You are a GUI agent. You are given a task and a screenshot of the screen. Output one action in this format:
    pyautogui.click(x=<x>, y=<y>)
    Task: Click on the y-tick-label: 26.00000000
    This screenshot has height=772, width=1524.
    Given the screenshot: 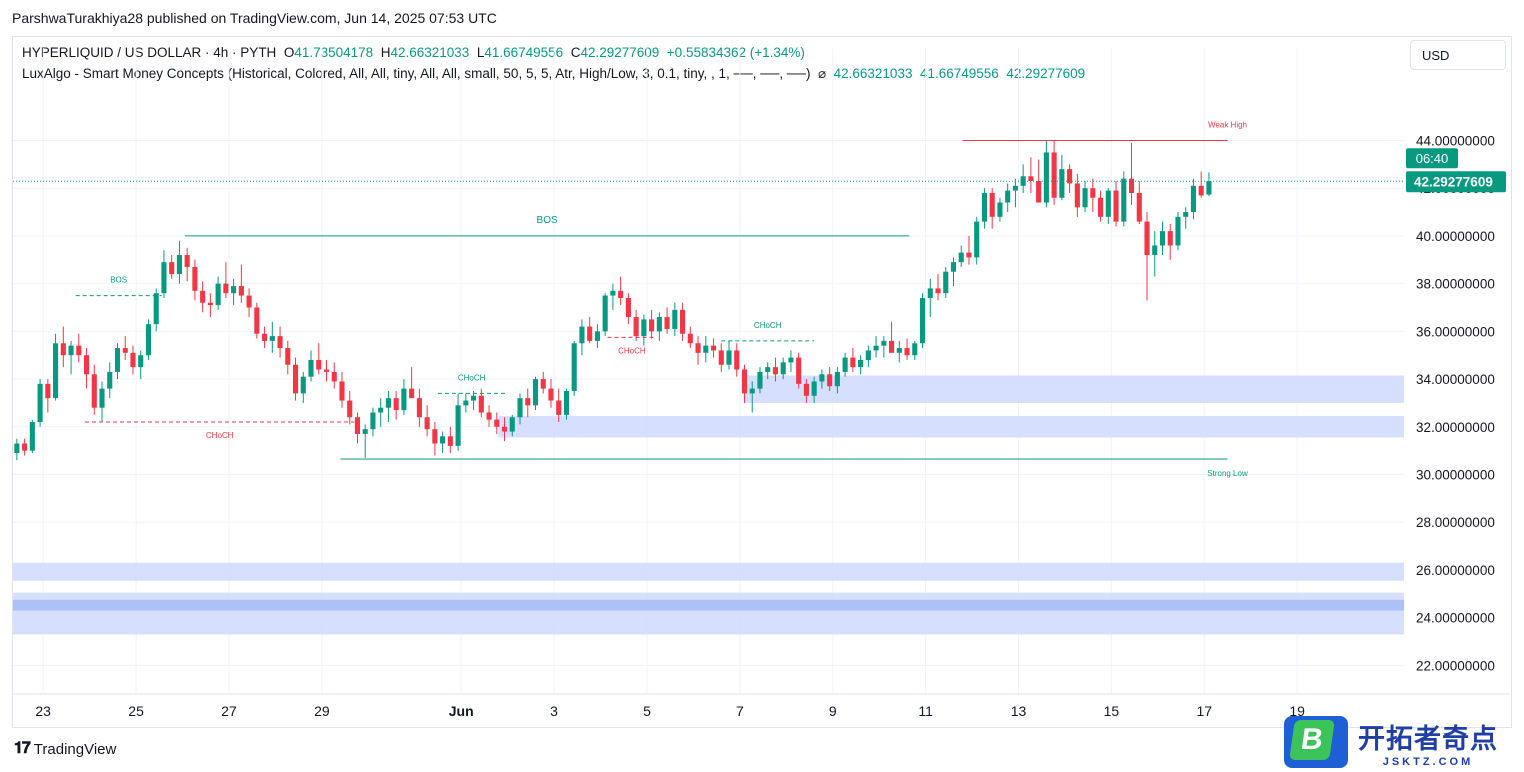 What is the action you would take?
    pyautogui.click(x=1455, y=570)
    